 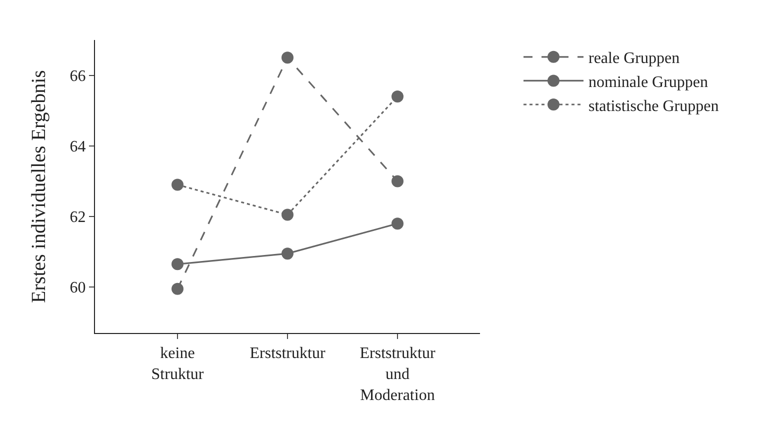 What do you see at coordinates (288, 353) in the screenshot?
I see `x-tick-label: Erststruktur` at bounding box center [288, 353].